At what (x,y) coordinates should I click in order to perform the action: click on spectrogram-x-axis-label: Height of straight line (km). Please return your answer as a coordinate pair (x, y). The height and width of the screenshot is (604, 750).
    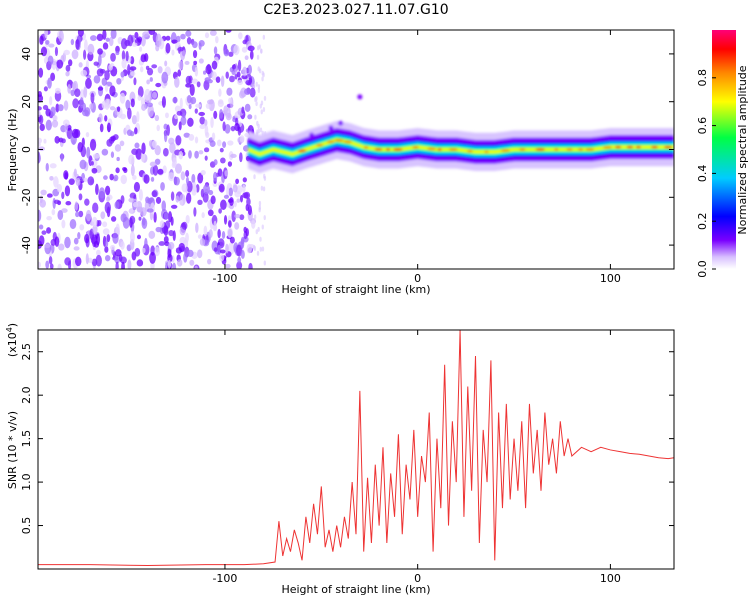
    Looking at the image, I should click on (355, 289).